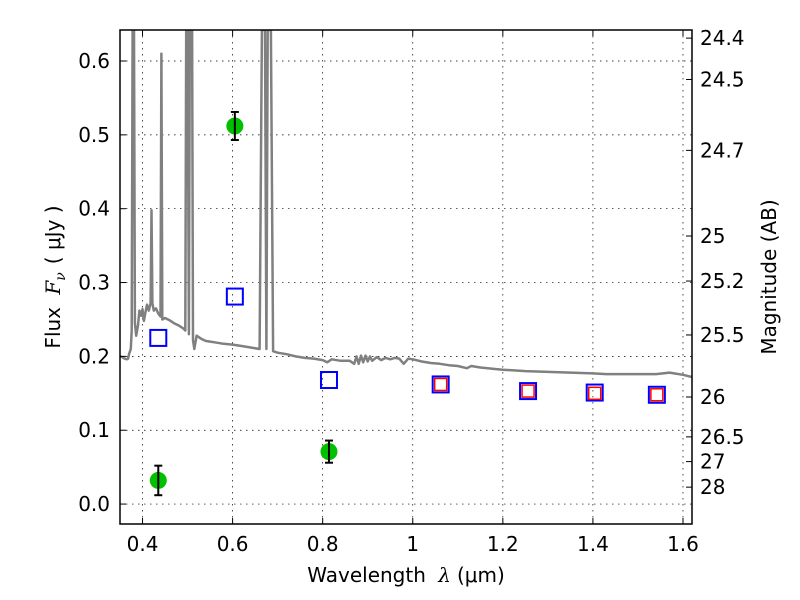 The height and width of the screenshot is (600, 800). What do you see at coordinates (94, 135) in the screenshot?
I see `y-tick-label: 0.5` at bounding box center [94, 135].